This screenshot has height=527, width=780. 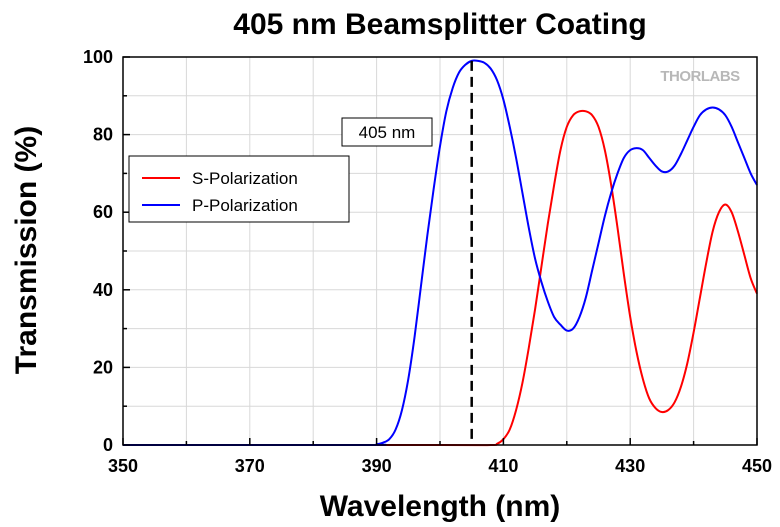 I want to click on marker-label: 405 nm, so click(x=387, y=132).